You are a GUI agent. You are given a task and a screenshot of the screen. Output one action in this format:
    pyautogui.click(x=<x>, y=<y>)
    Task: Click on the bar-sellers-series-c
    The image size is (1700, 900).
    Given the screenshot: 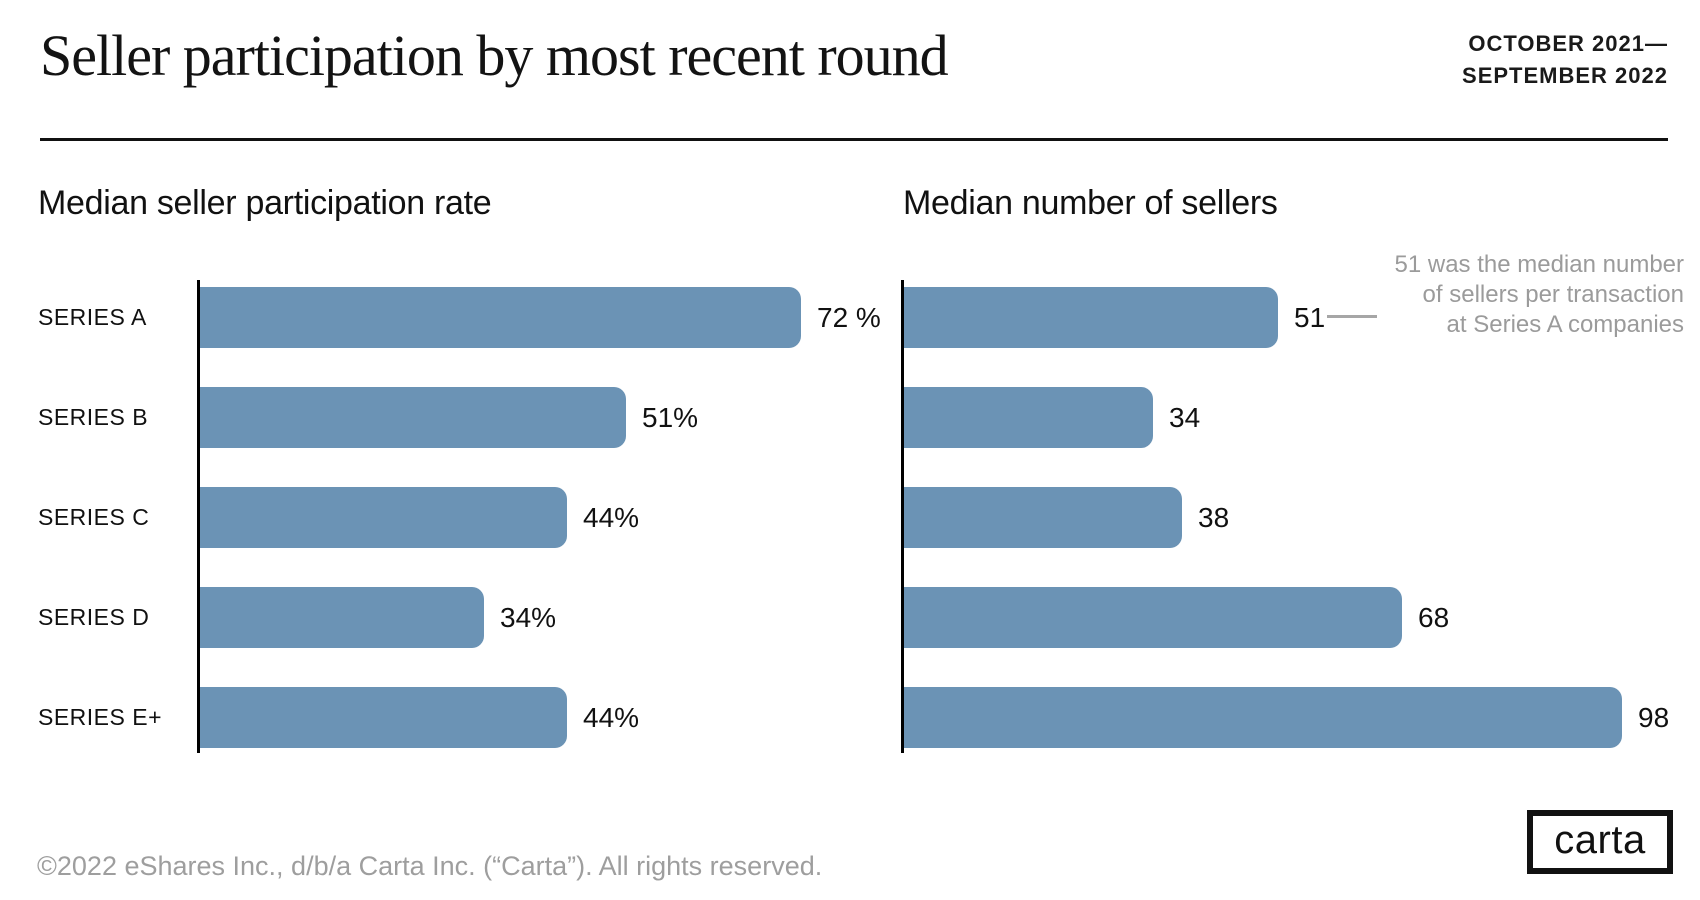 What is the action you would take?
    pyautogui.click(x=1043, y=517)
    